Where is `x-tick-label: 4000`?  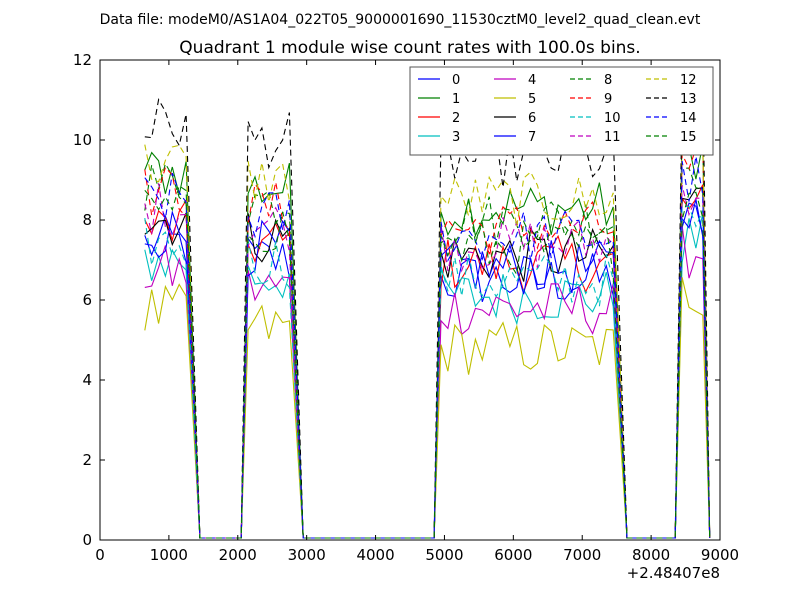 x-tick-label: 4000 is located at coordinates (375, 555).